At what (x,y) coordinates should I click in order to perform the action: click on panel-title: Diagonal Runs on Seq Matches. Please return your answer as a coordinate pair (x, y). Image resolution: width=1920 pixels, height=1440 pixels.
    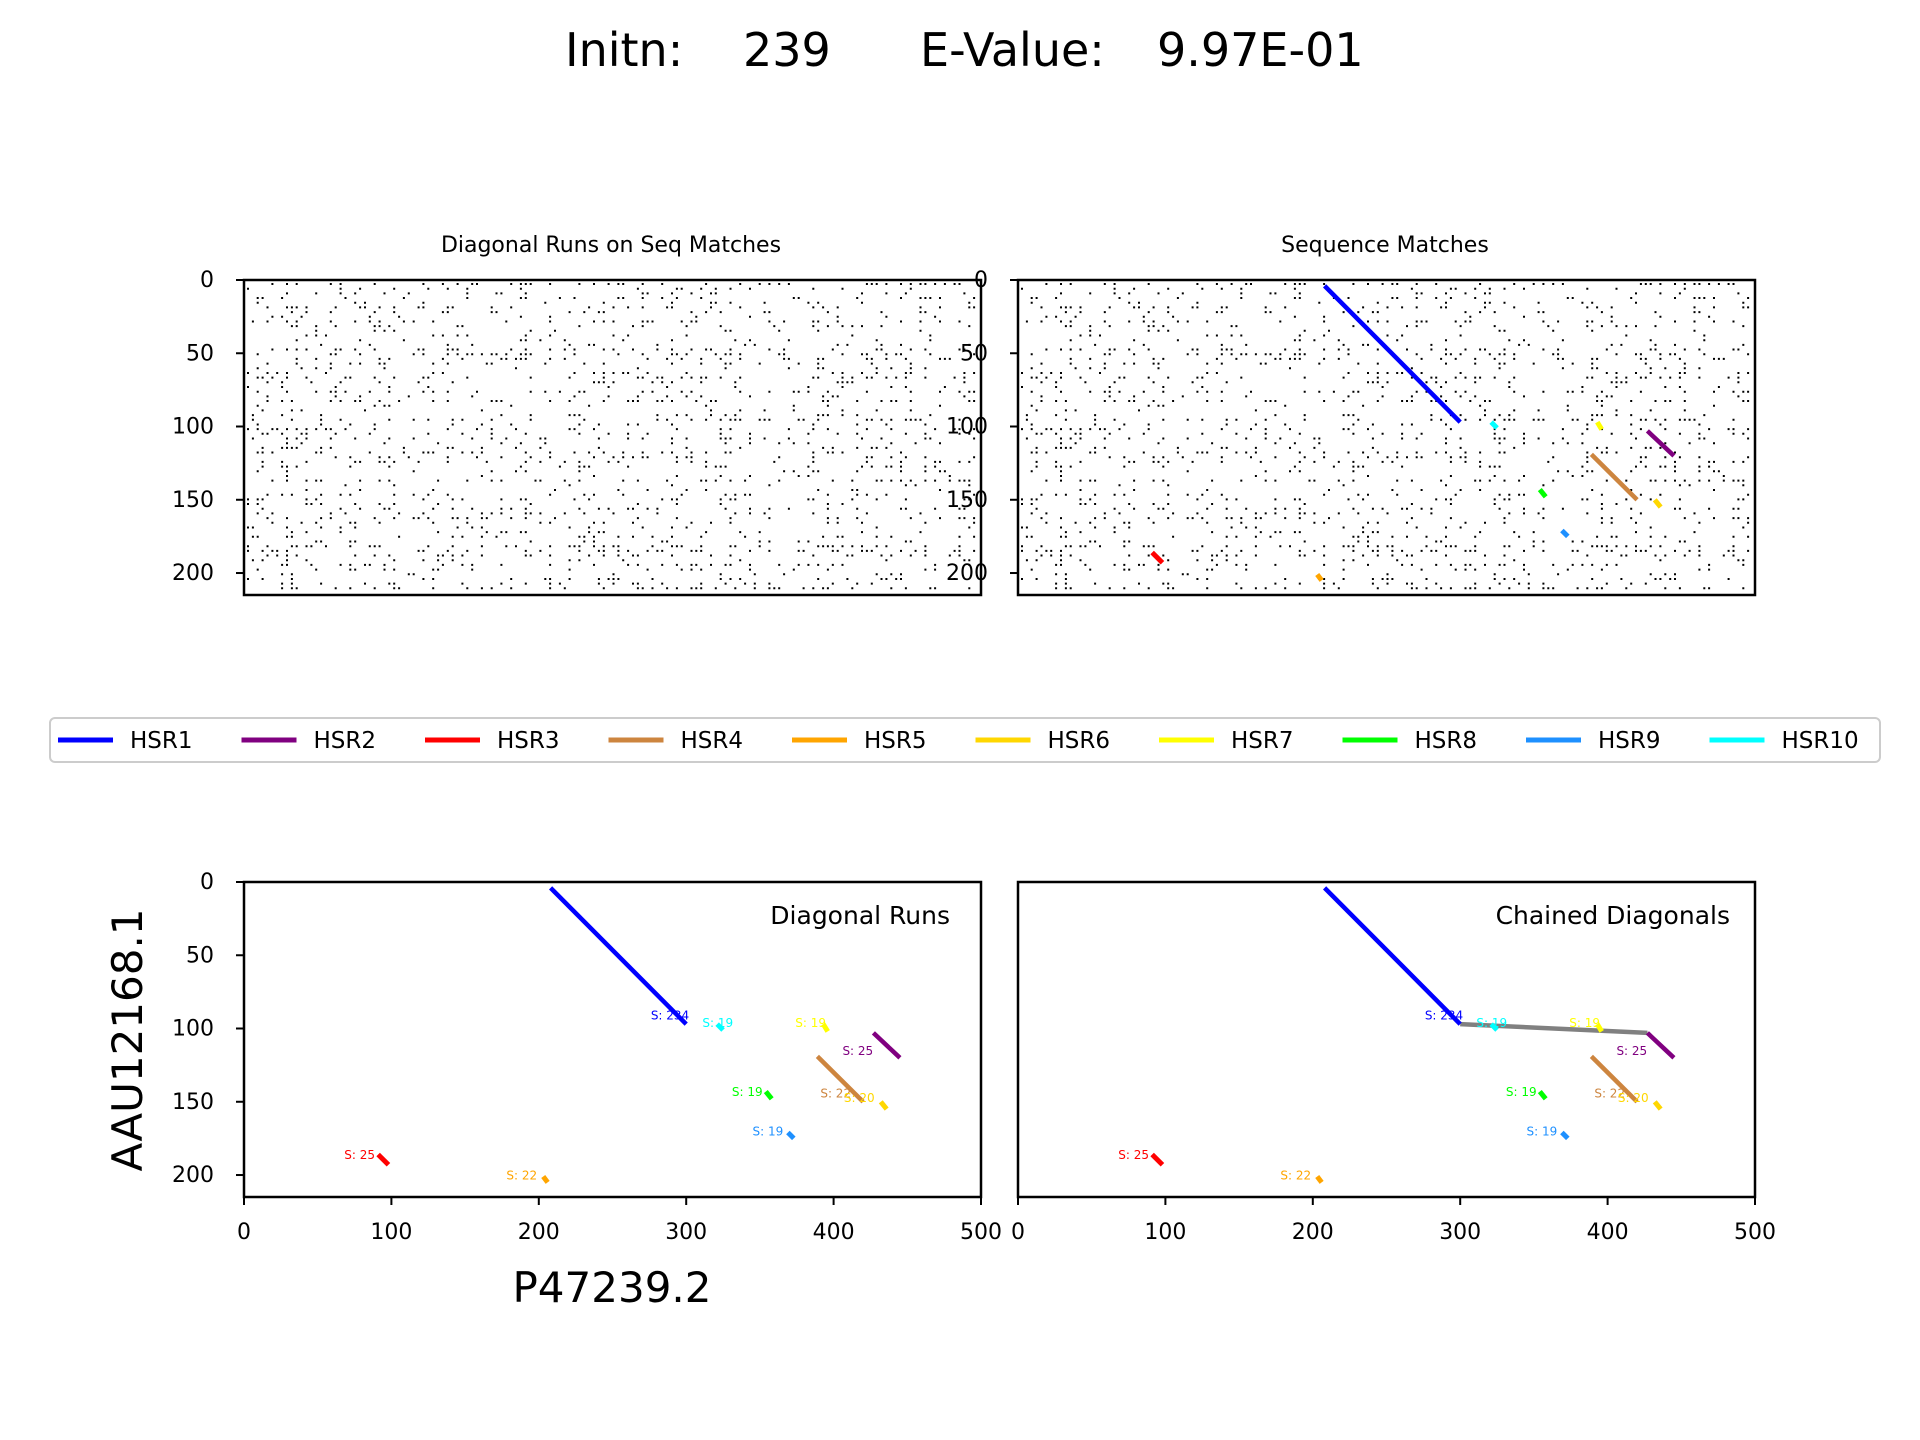
    Looking at the image, I should click on (611, 245).